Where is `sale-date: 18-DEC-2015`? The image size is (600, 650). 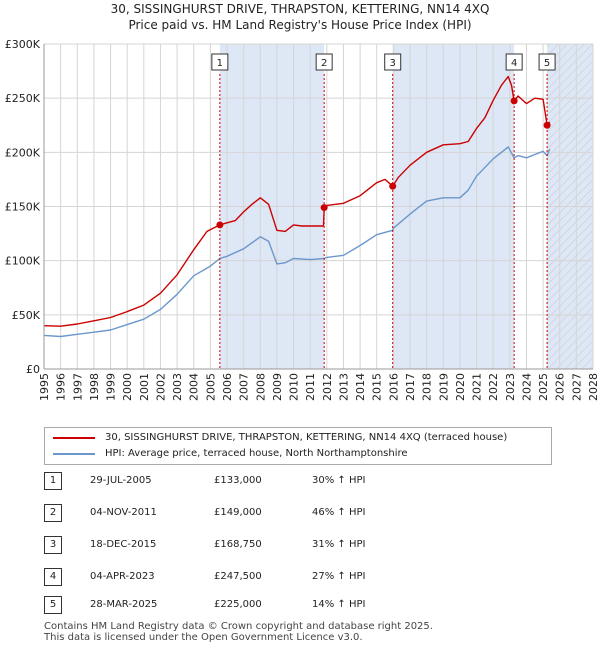 sale-date: 18-DEC-2015 is located at coordinates (123, 544).